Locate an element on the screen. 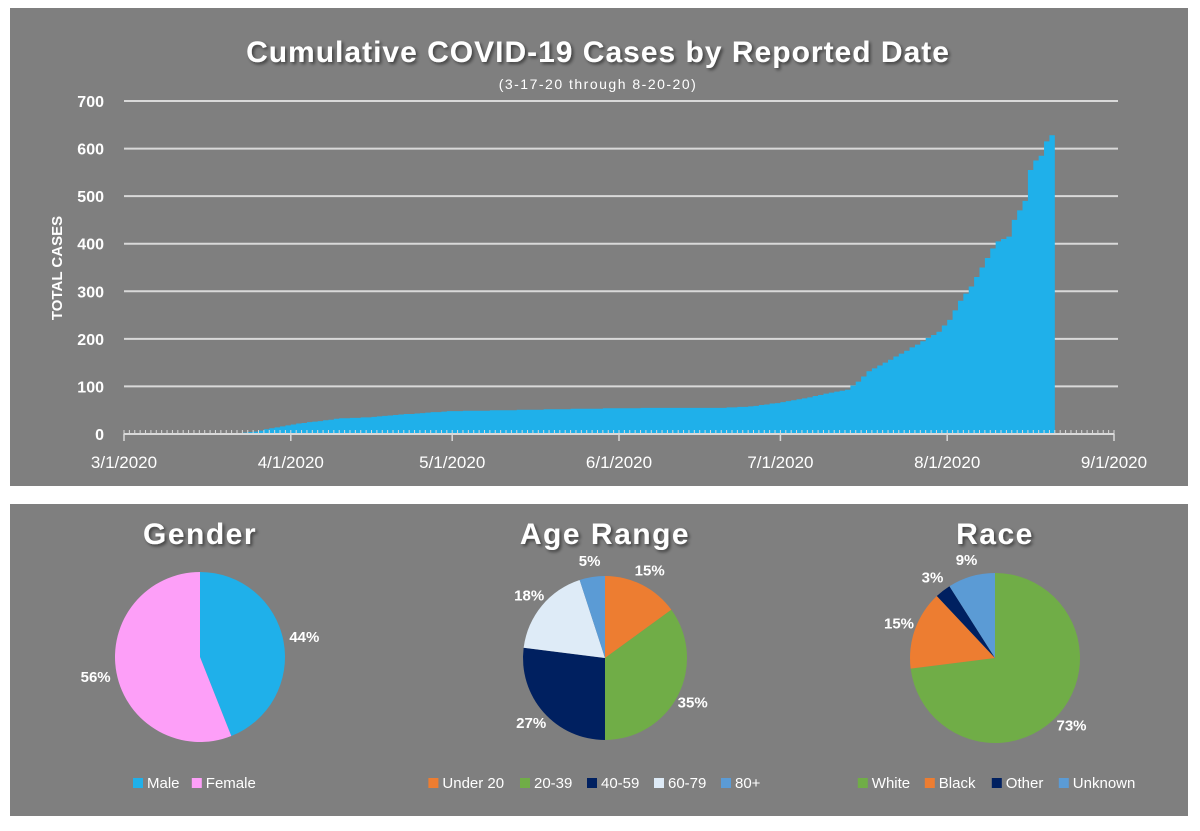 The width and height of the screenshot is (1200, 831). legend-label: Black is located at coordinates (957, 783).